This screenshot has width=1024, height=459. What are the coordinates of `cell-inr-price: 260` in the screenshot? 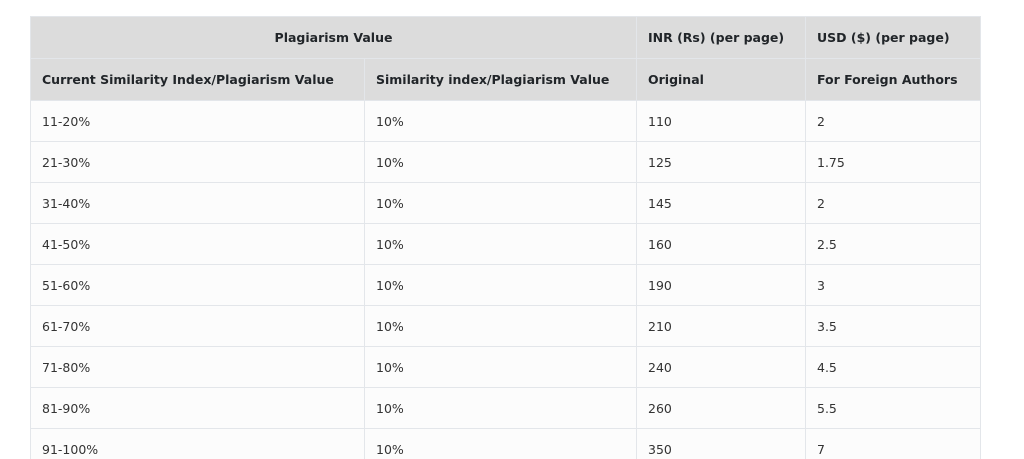 It's located at (721, 408).